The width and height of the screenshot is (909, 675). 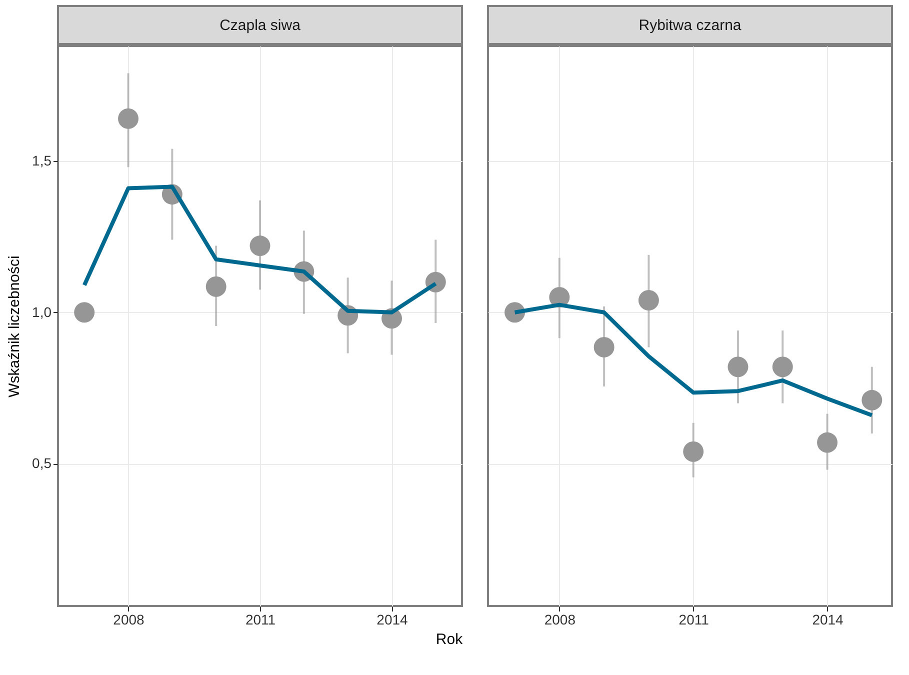 What do you see at coordinates (42, 312) in the screenshot?
I see `y-tick-label: 1,0` at bounding box center [42, 312].